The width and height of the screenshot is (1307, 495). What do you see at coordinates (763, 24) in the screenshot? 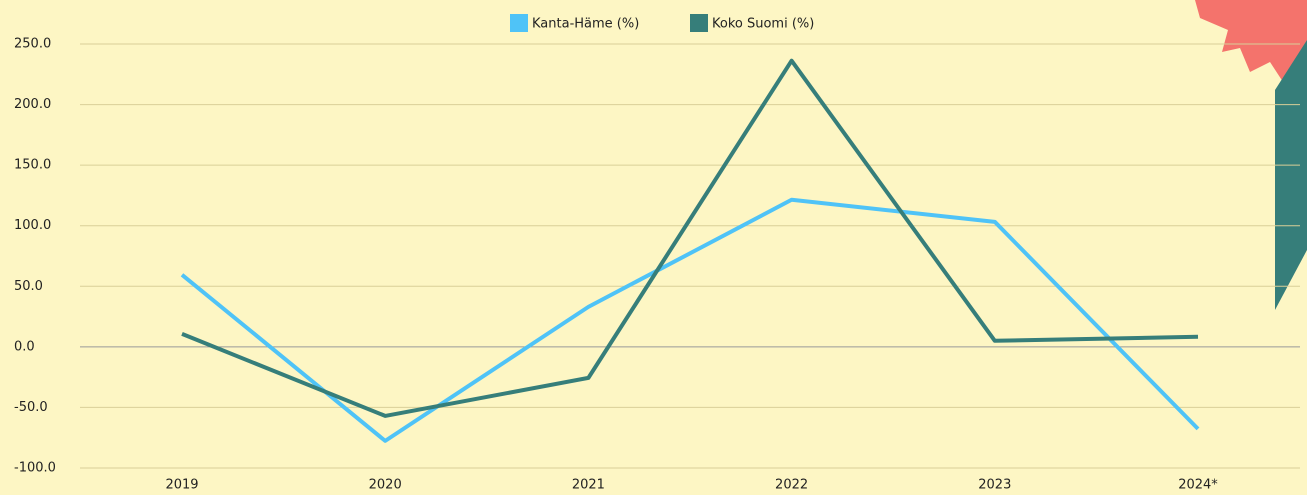
I see `legend-label: Koko Suomi (%)` at bounding box center [763, 24].